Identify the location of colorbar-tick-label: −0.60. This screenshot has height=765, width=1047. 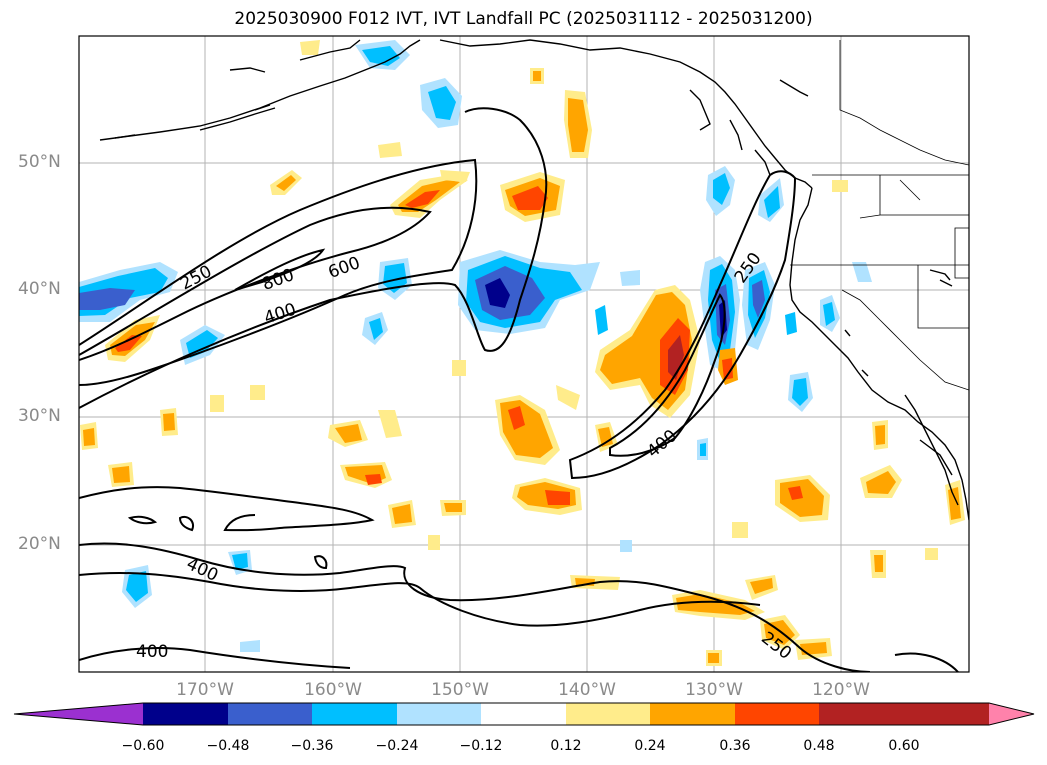
(143, 746).